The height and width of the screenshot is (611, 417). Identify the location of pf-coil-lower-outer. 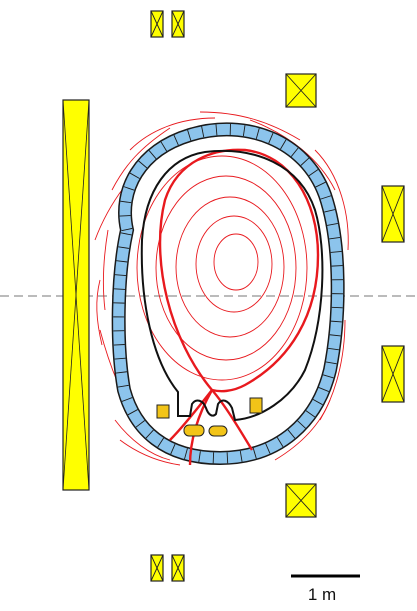
(301, 500).